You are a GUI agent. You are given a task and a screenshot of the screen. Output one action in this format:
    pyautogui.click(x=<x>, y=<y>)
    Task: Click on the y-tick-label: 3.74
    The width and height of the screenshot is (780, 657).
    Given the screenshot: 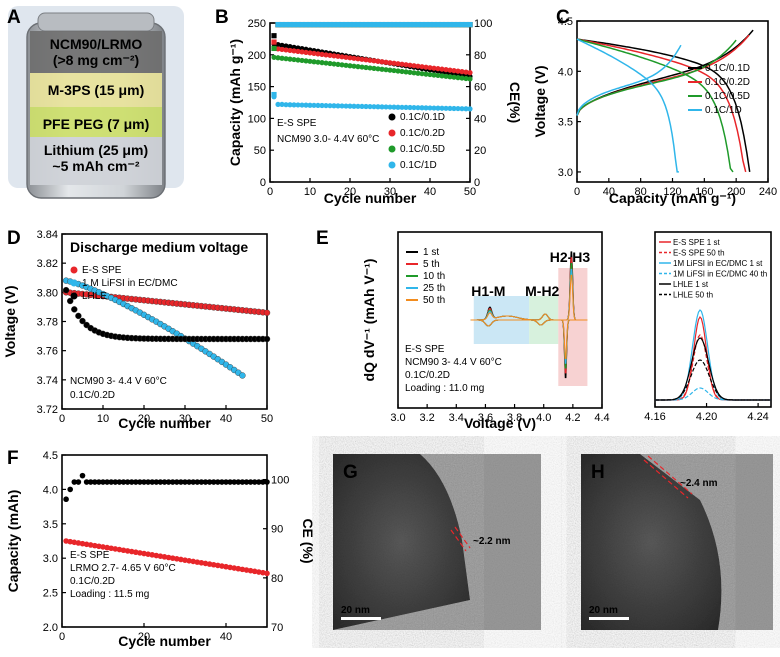 What is the action you would take?
    pyautogui.click(x=47, y=381)
    